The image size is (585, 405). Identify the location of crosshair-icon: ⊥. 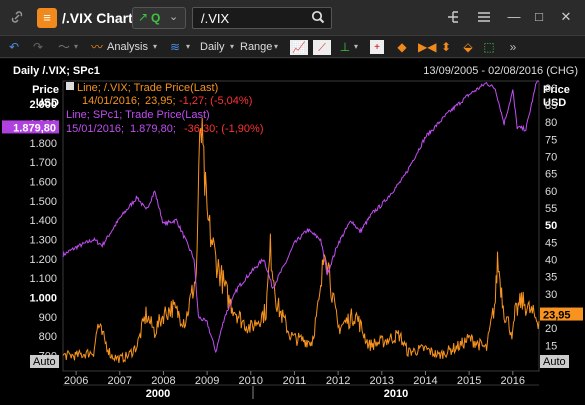
(345, 47).